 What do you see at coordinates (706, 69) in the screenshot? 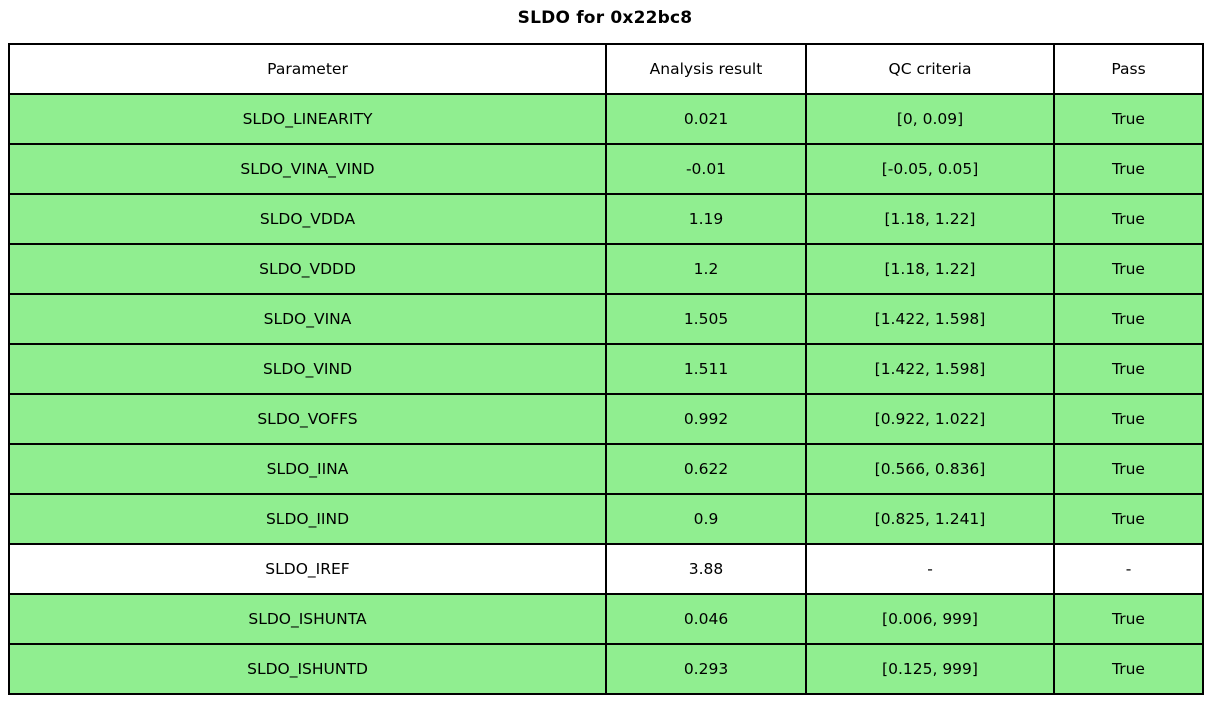
I see `header-analysis-result: Analysis result` at bounding box center [706, 69].